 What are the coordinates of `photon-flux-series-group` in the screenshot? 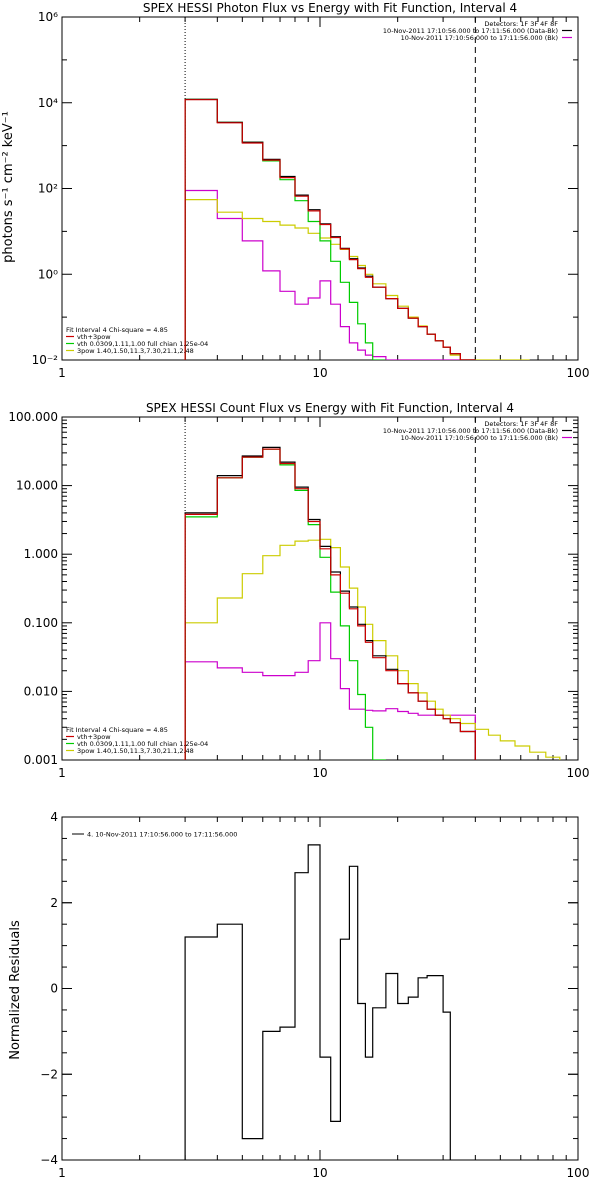 It's located at (357, 229).